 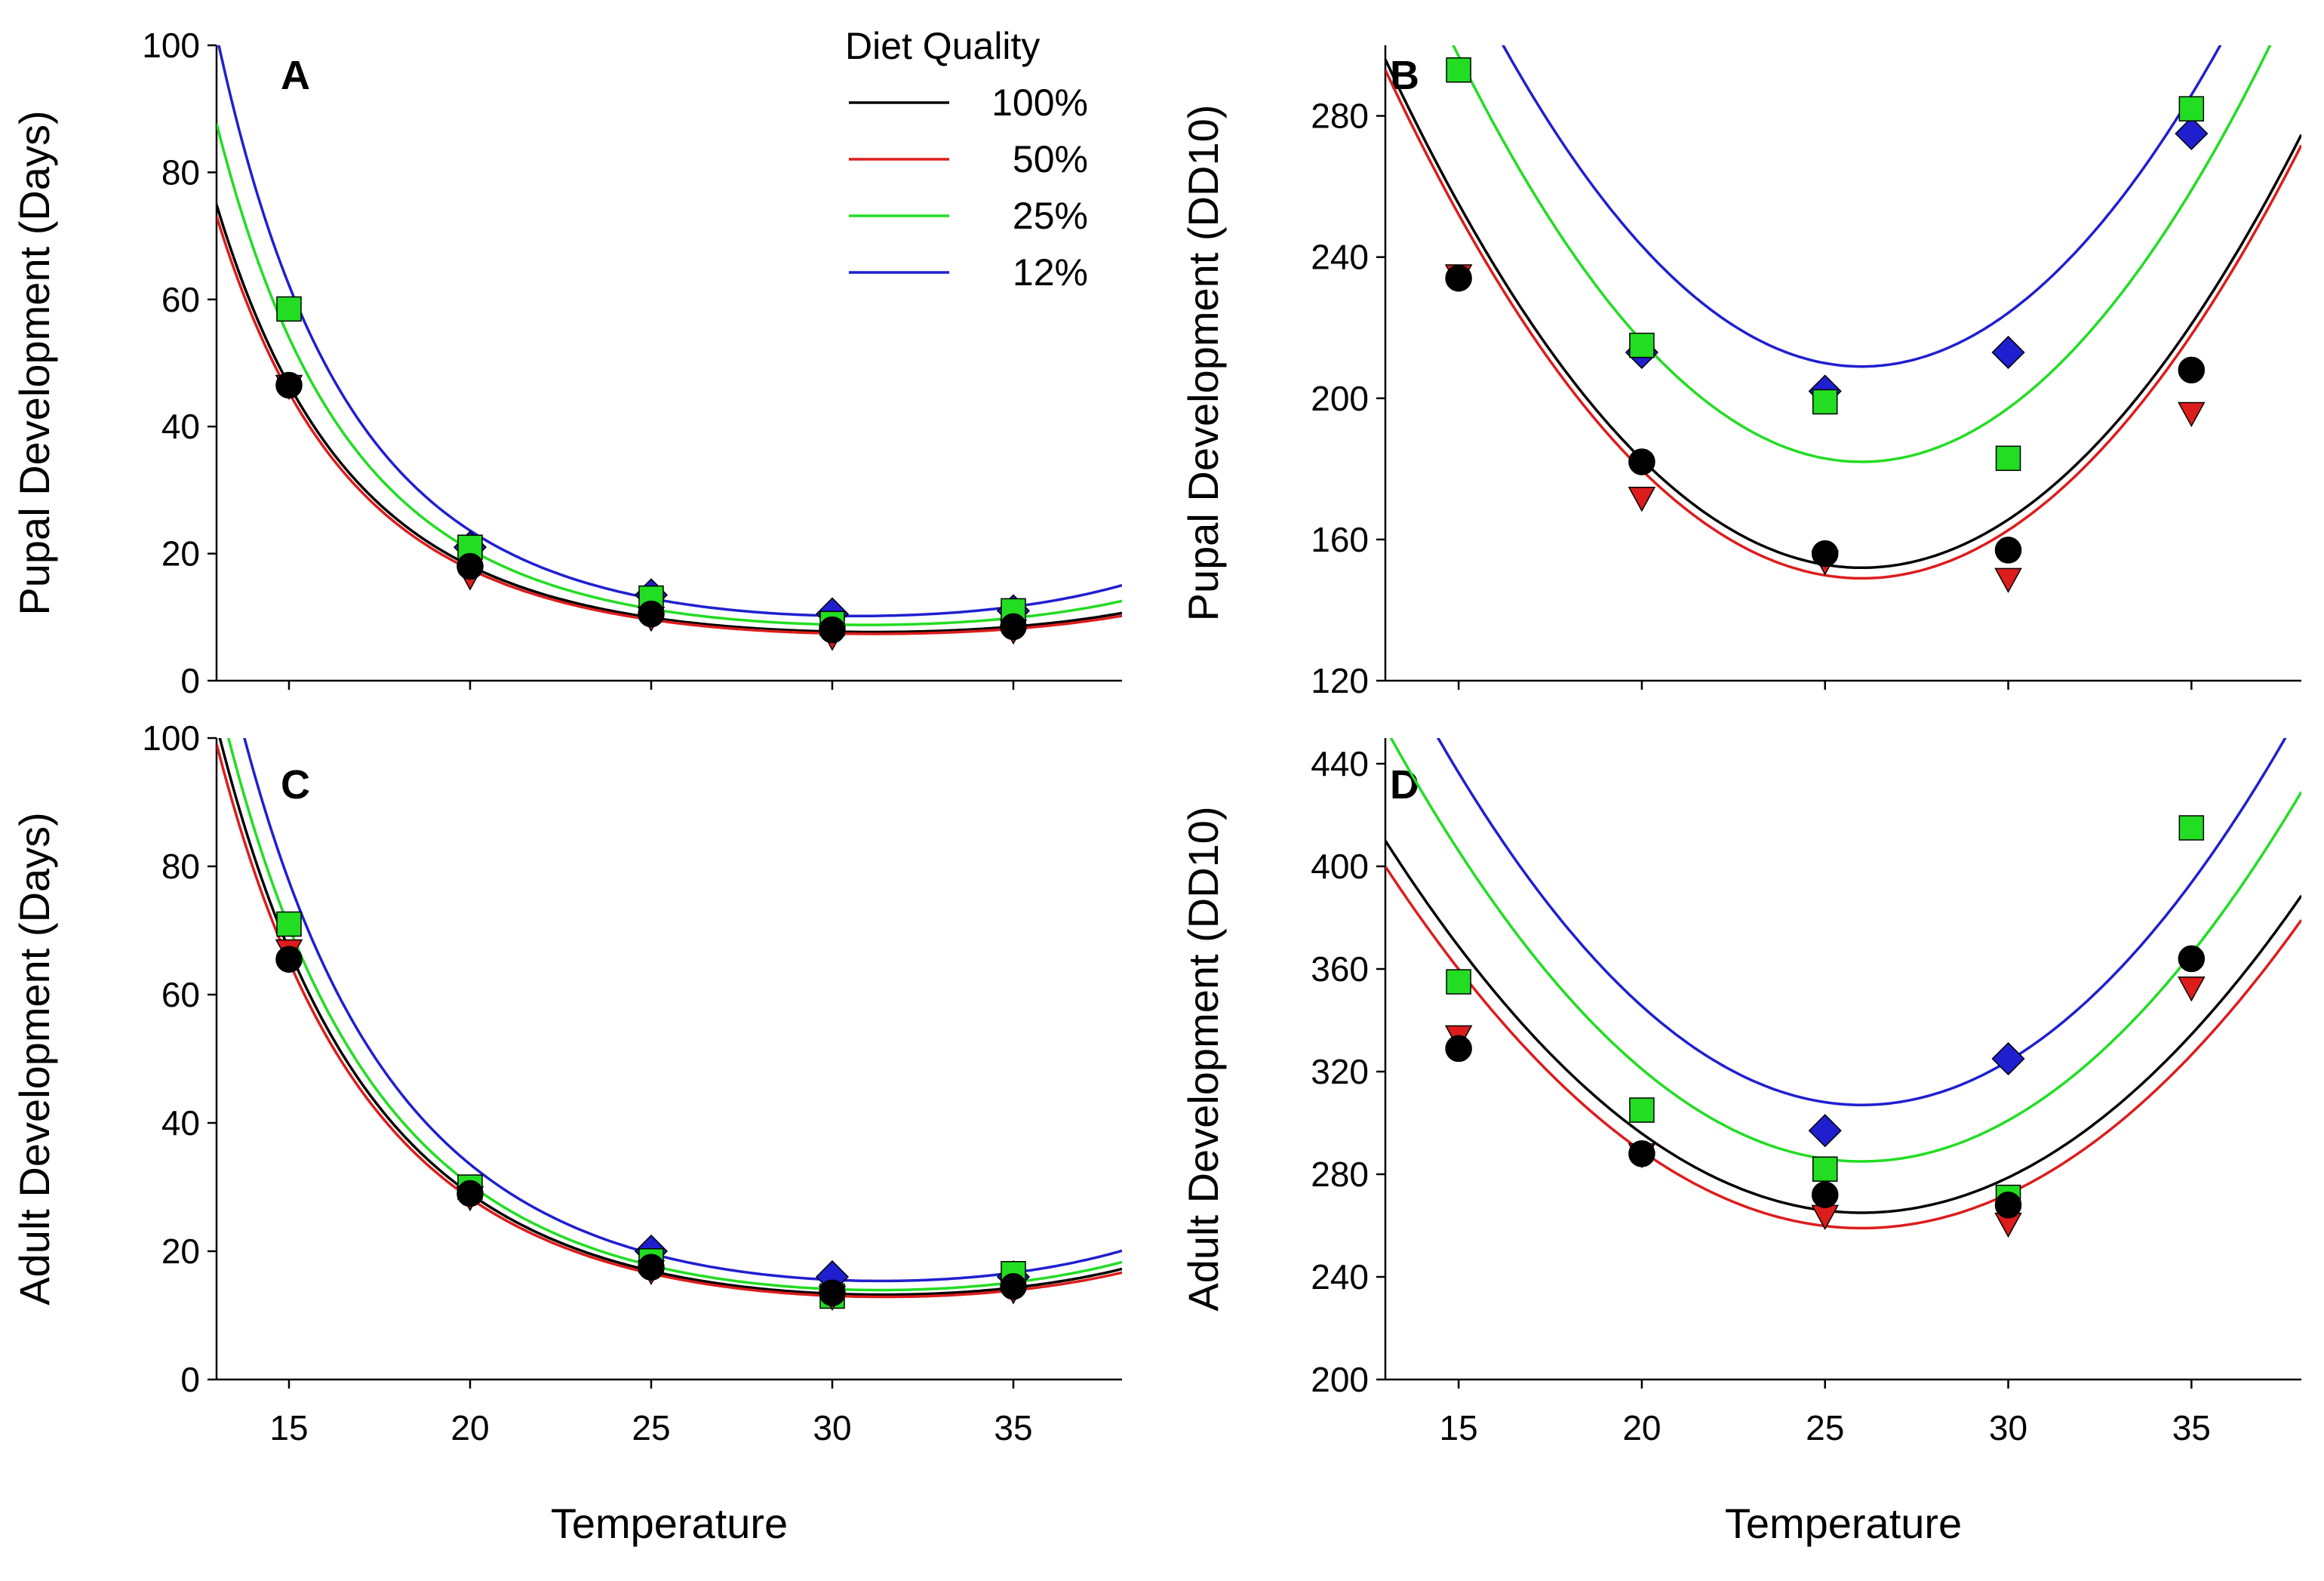 What do you see at coordinates (966, 159) in the screenshot?
I see `legend: Diet Quality 100% 50% 25% 12%` at bounding box center [966, 159].